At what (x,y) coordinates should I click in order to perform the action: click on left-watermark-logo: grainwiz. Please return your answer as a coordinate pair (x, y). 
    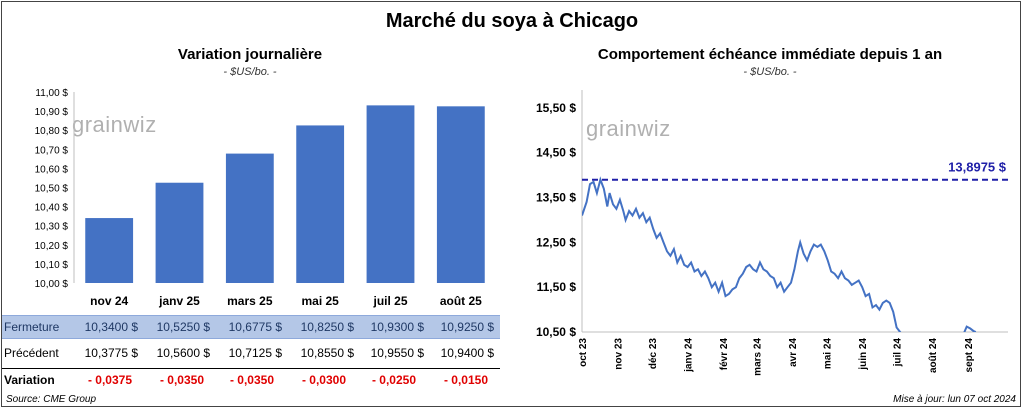
    Looking at the image, I should click on (114, 124).